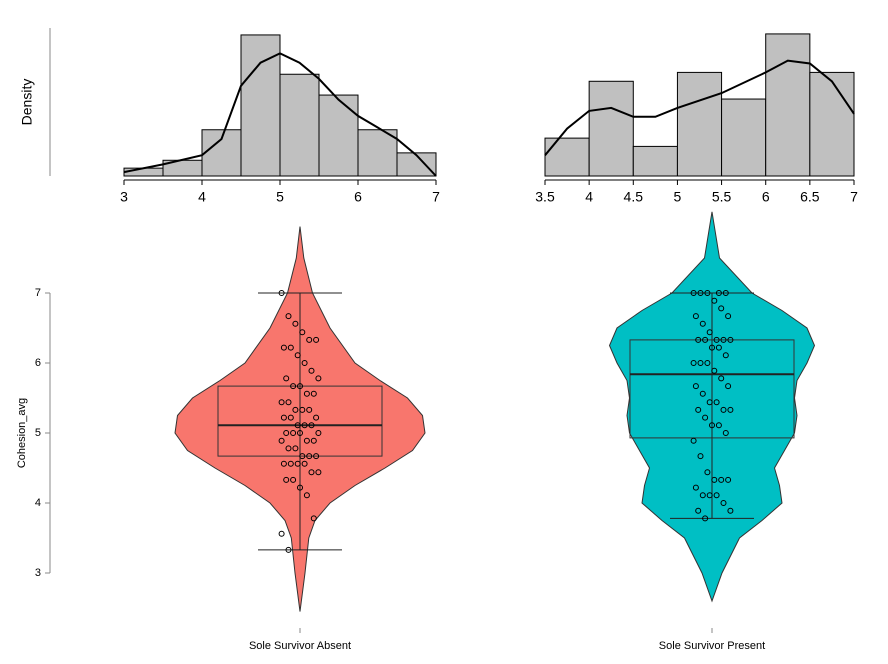 This screenshot has width=888, height=664. Describe the element at coordinates (722, 197) in the screenshot. I see `x-tick-label: 5.5` at that location.